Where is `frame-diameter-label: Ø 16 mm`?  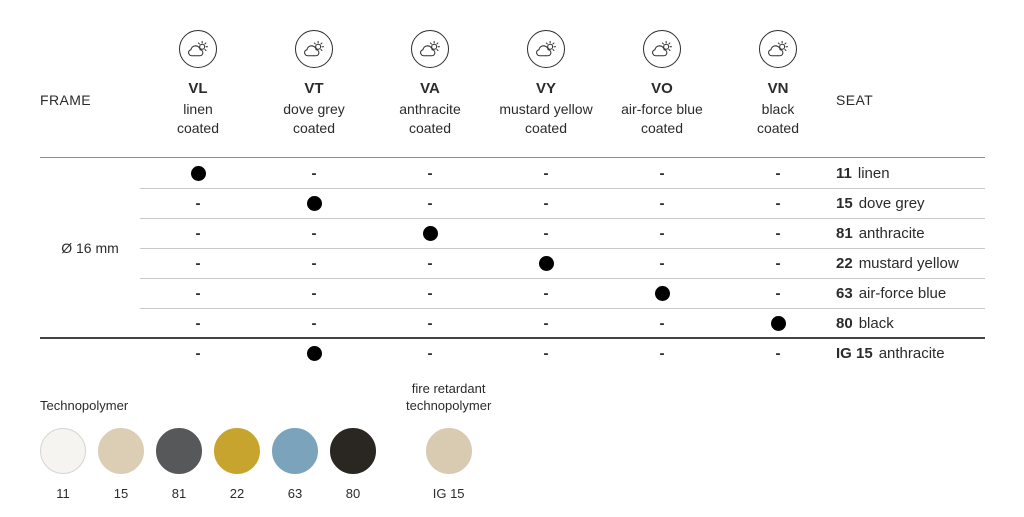
frame-diameter-label: Ø 16 mm is located at coordinates (90, 248).